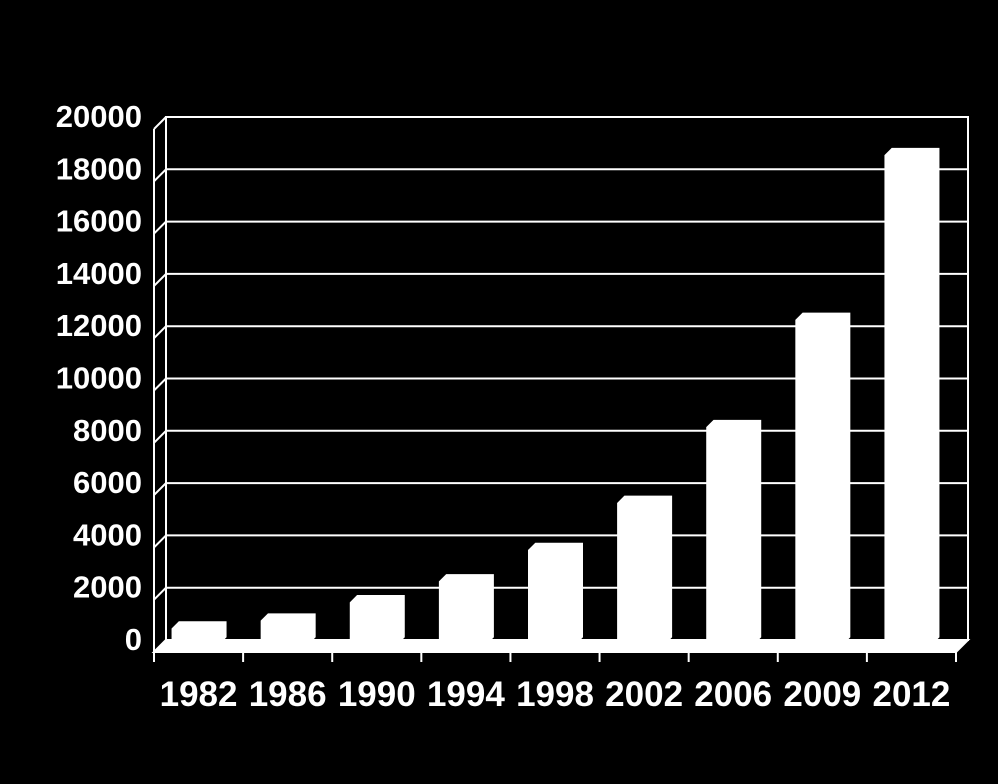 The image size is (998, 784). Describe the element at coordinates (912, 694) in the screenshot. I see `x-tick-label: 2012` at that location.